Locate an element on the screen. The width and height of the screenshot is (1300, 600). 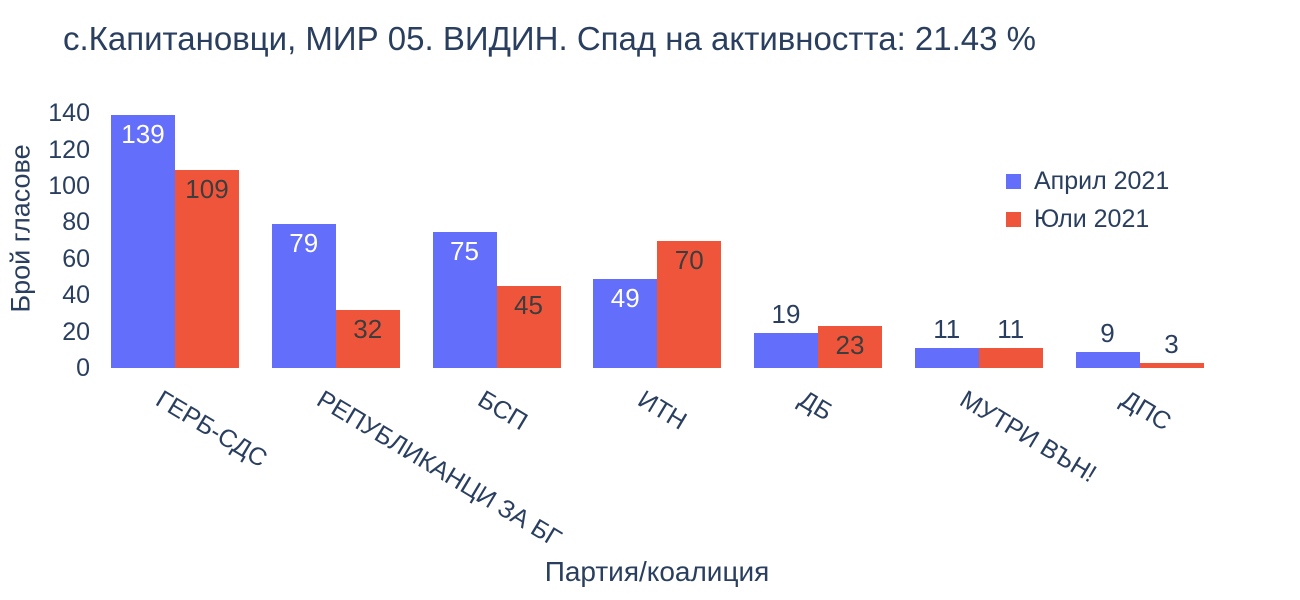
legend-item-label: Април 2021 is located at coordinates (1102, 180).